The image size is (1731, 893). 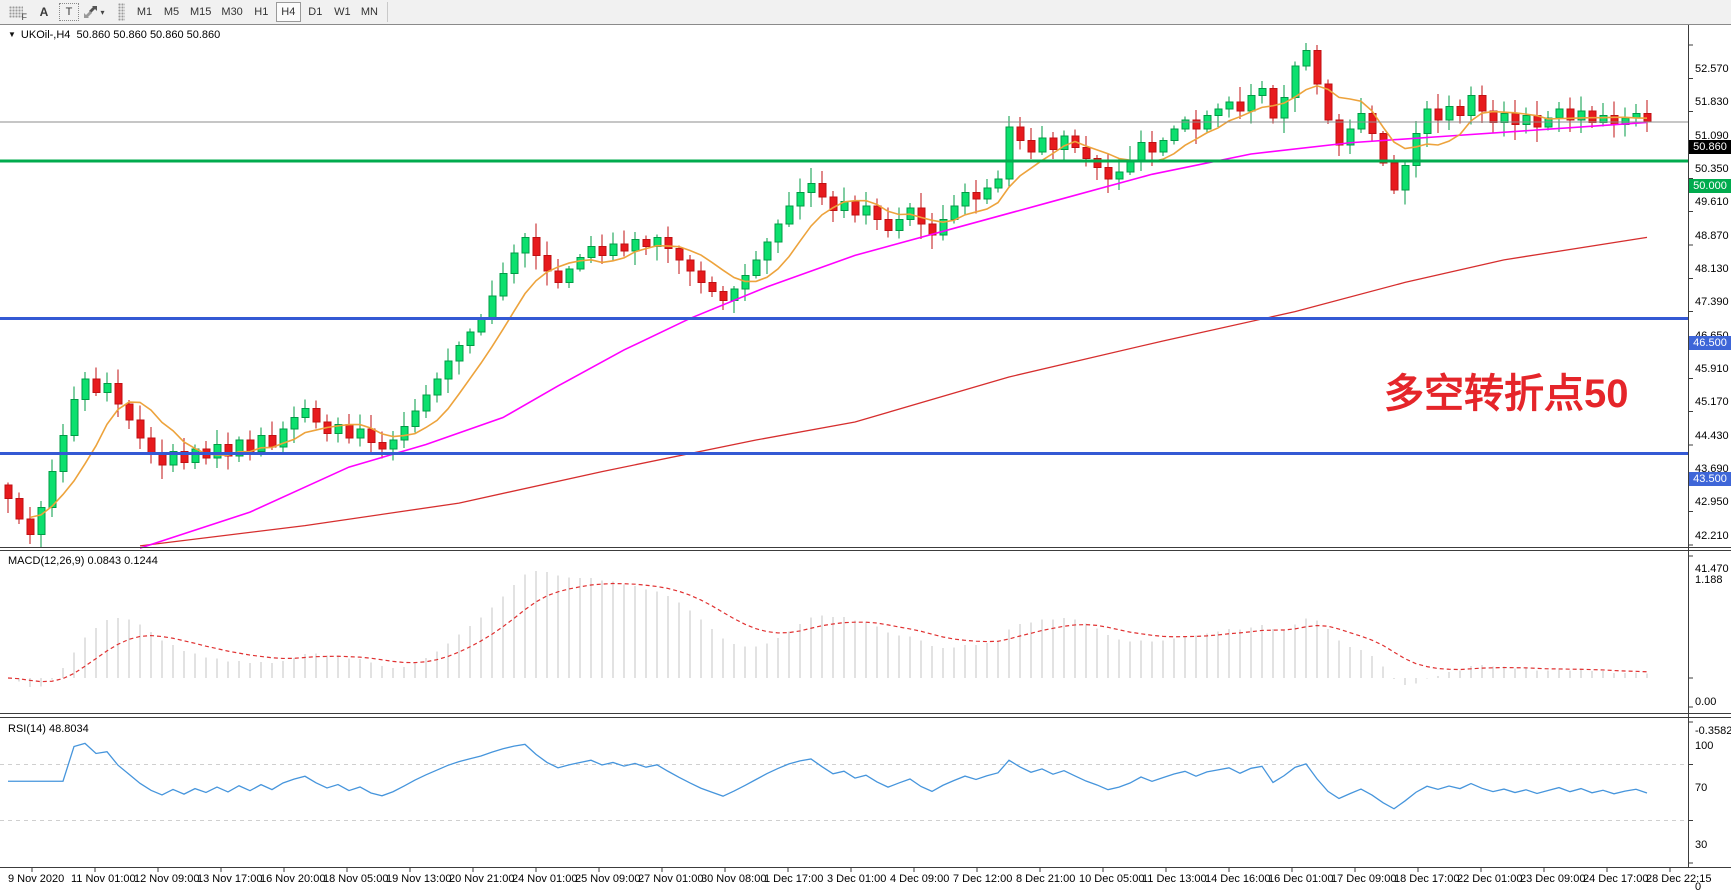 I want to click on time-axis-label: 23 Dec 09:00, so click(x=1553, y=879).